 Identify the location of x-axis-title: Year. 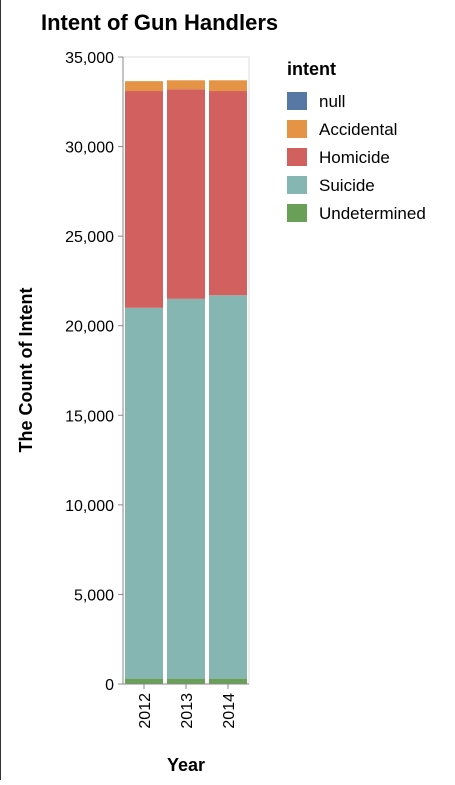
(186, 765).